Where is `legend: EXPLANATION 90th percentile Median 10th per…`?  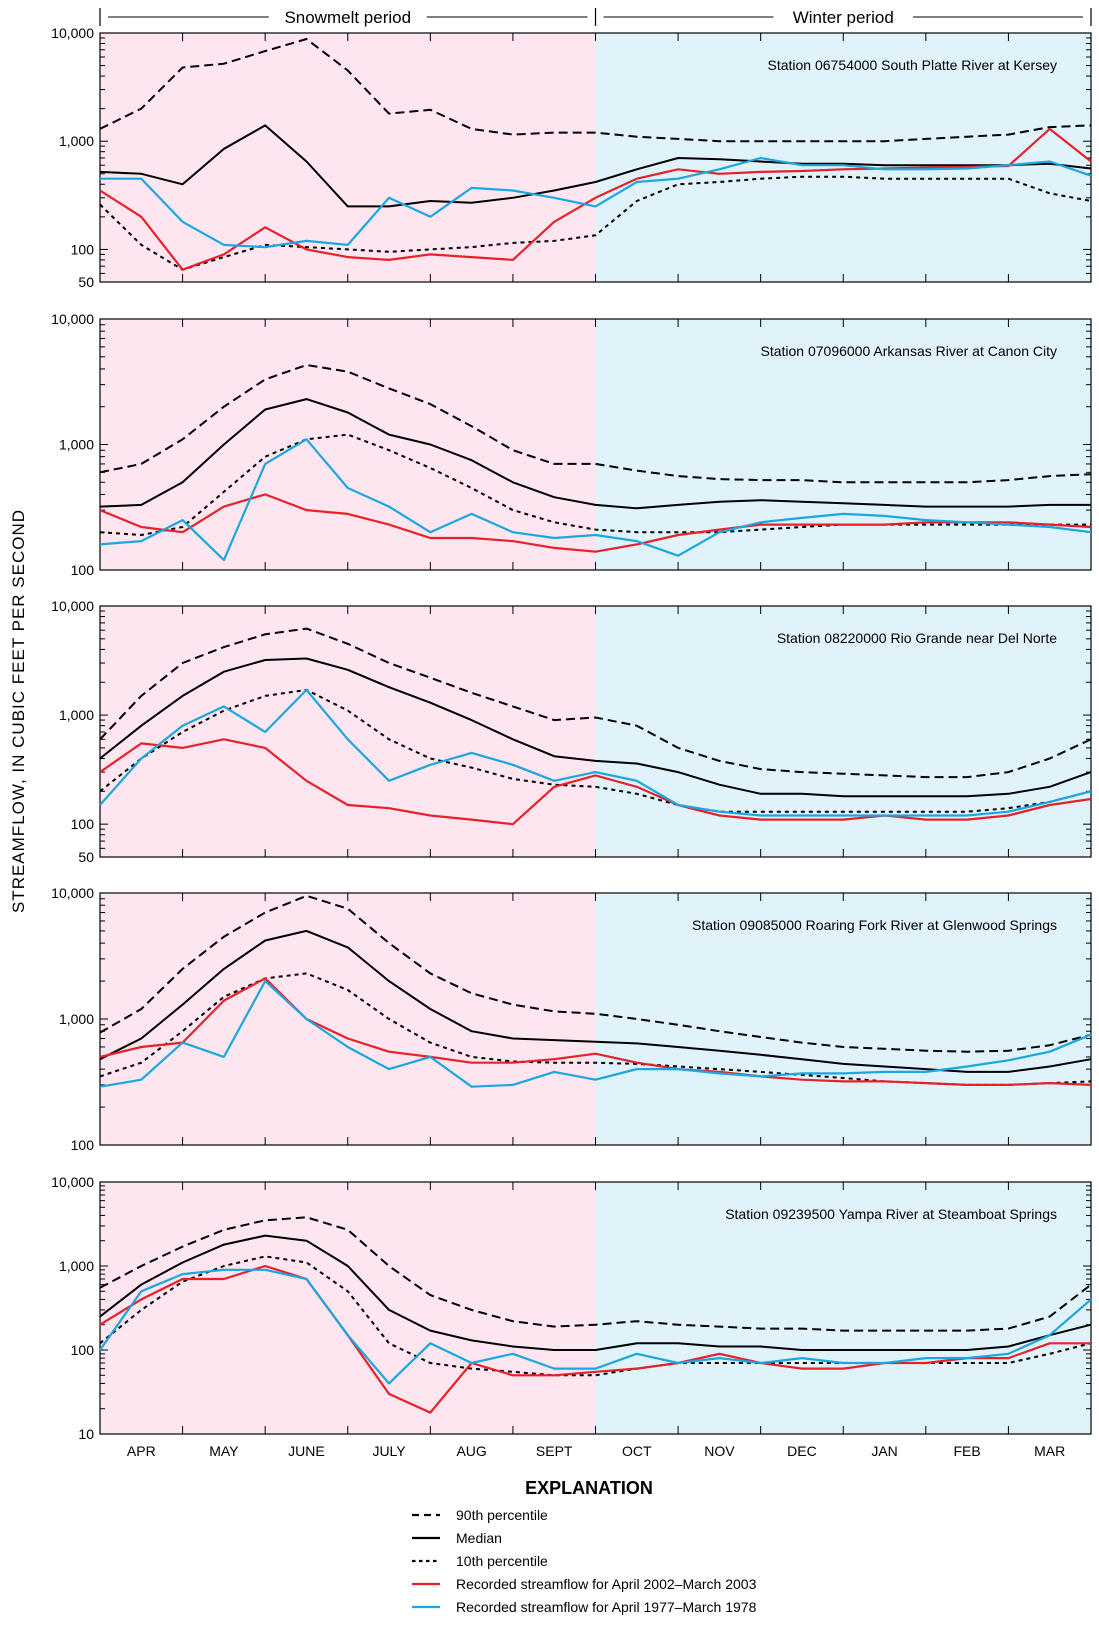 legend: EXPLANATION 90th percentile Median 10th per… is located at coordinates (584, 1546).